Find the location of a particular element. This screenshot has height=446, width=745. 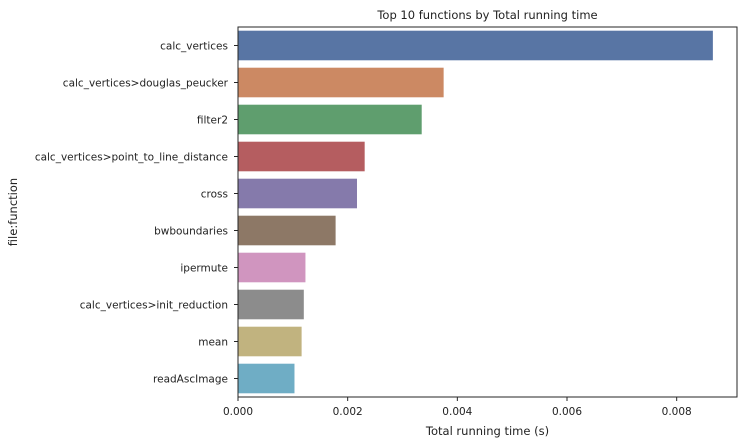

x-tick-label: 0.000 is located at coordinates (238, 412).